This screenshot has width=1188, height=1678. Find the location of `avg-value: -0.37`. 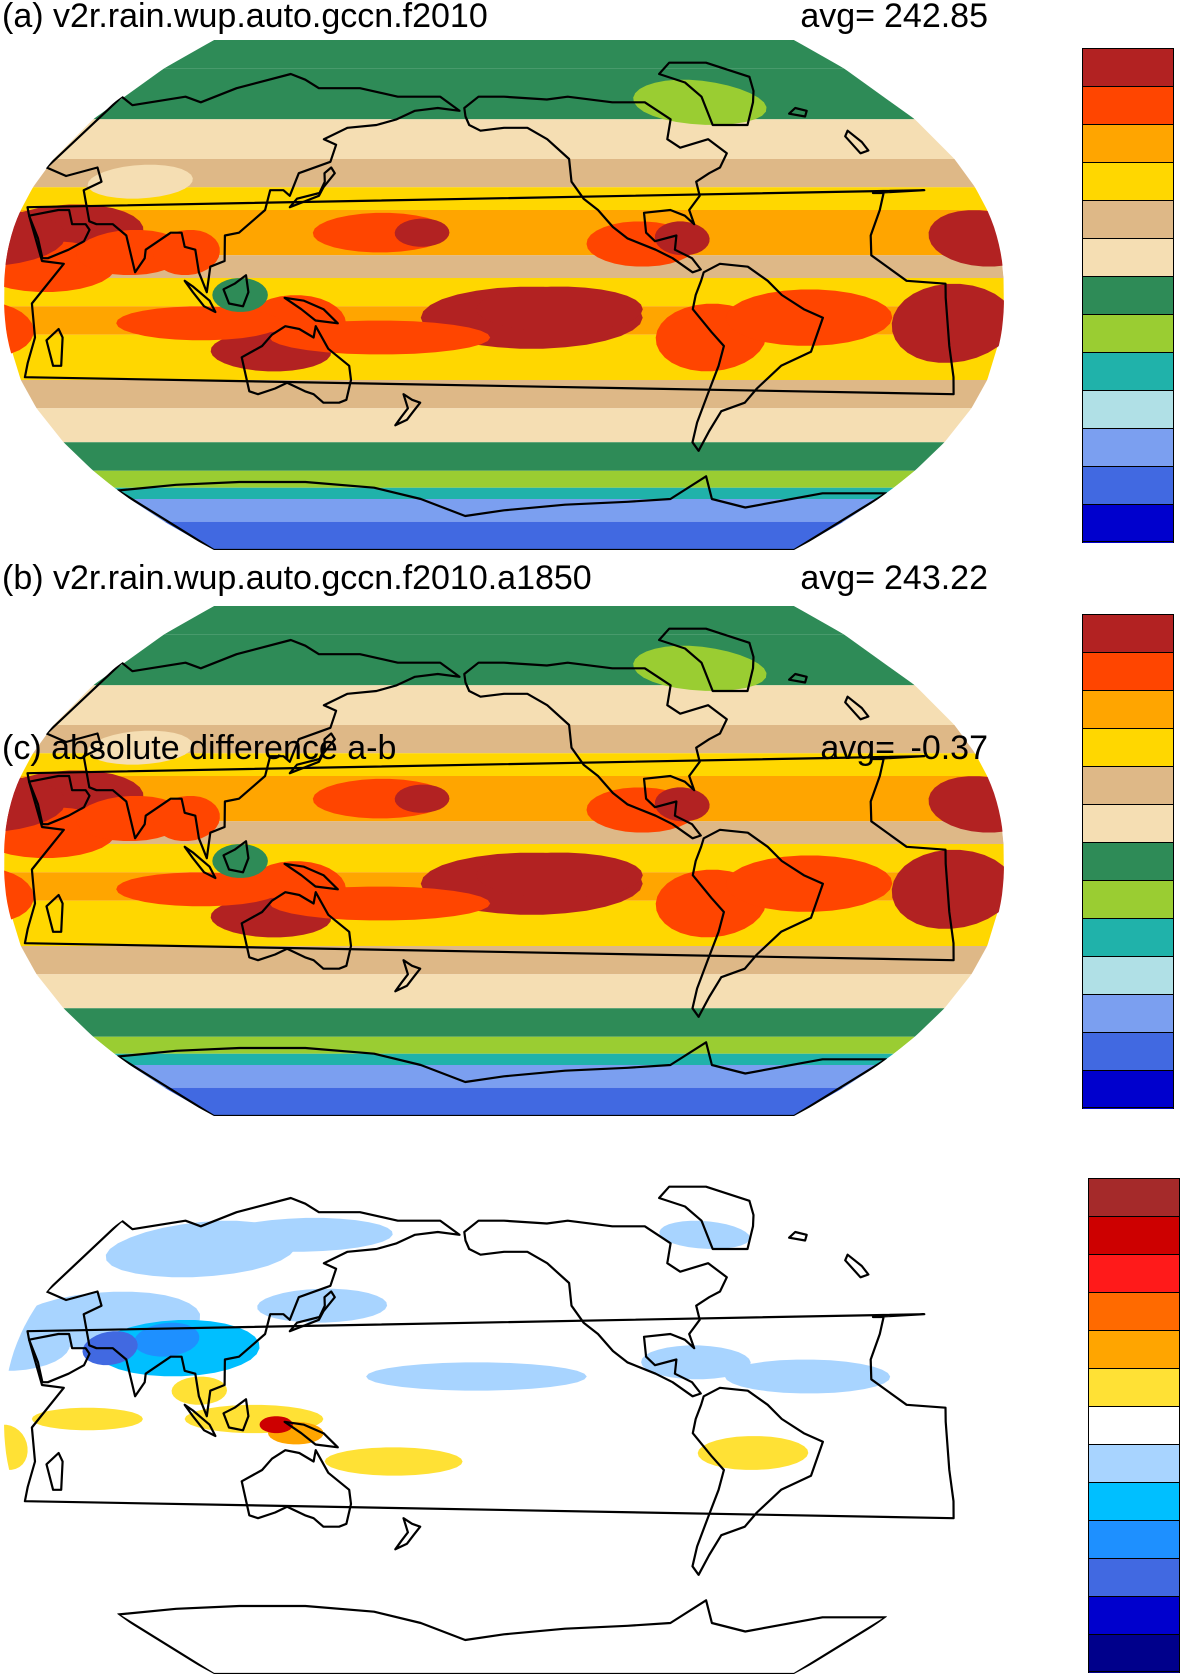

avg-value: -0.37 is located at coordinates (949, 748).